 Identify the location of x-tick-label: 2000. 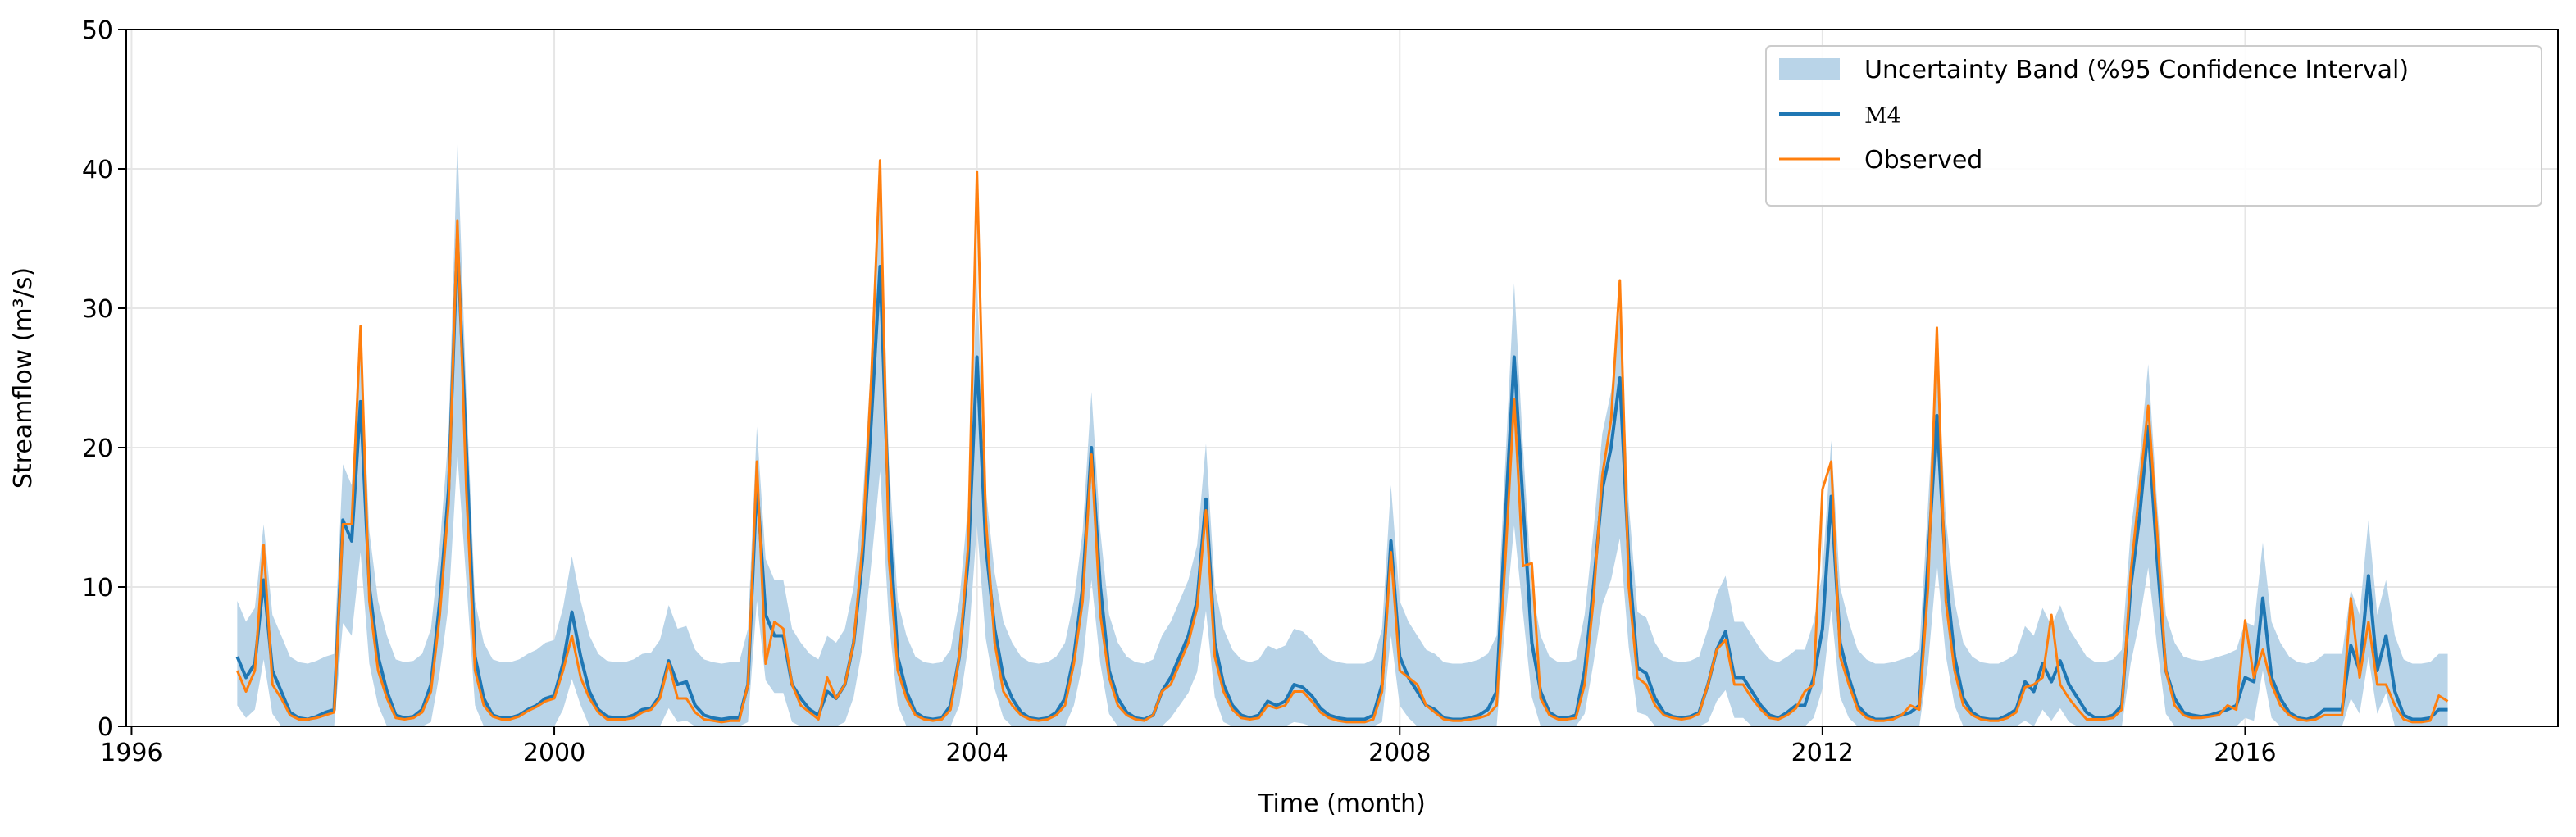
(554, 753).